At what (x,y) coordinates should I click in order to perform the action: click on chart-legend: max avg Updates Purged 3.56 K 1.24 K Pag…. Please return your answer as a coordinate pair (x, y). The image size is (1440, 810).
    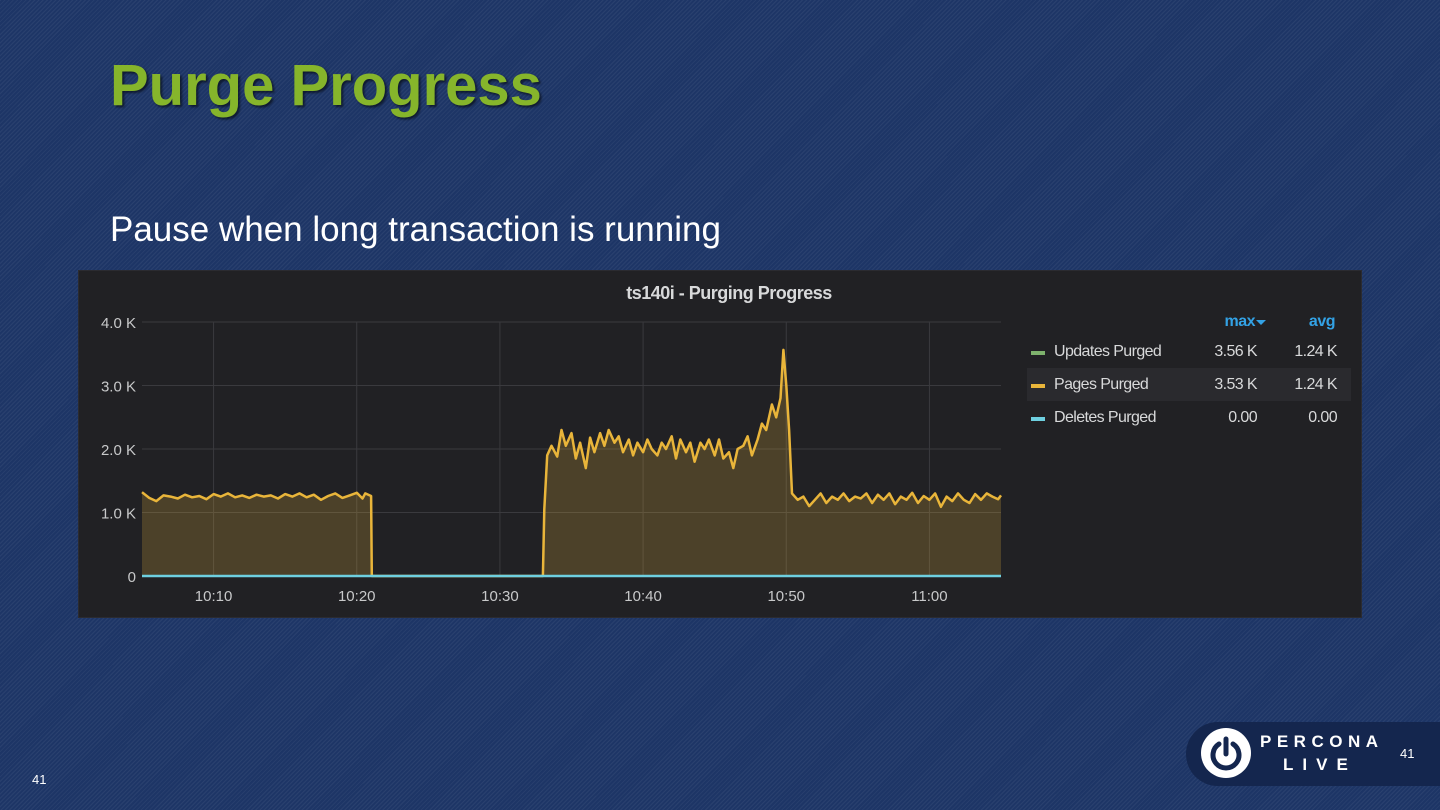
    Looking at the image, I should click on (1189, 370).